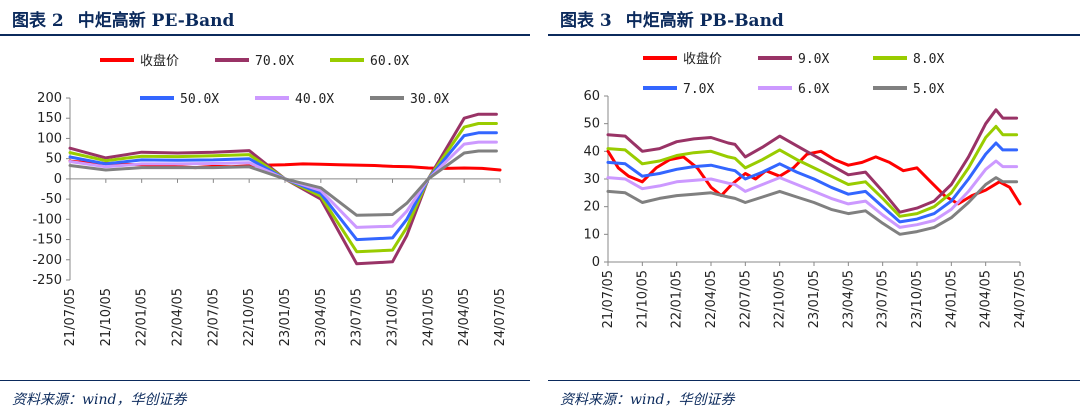  I want to click on legend-label: 60.0X, so click(389, 61).